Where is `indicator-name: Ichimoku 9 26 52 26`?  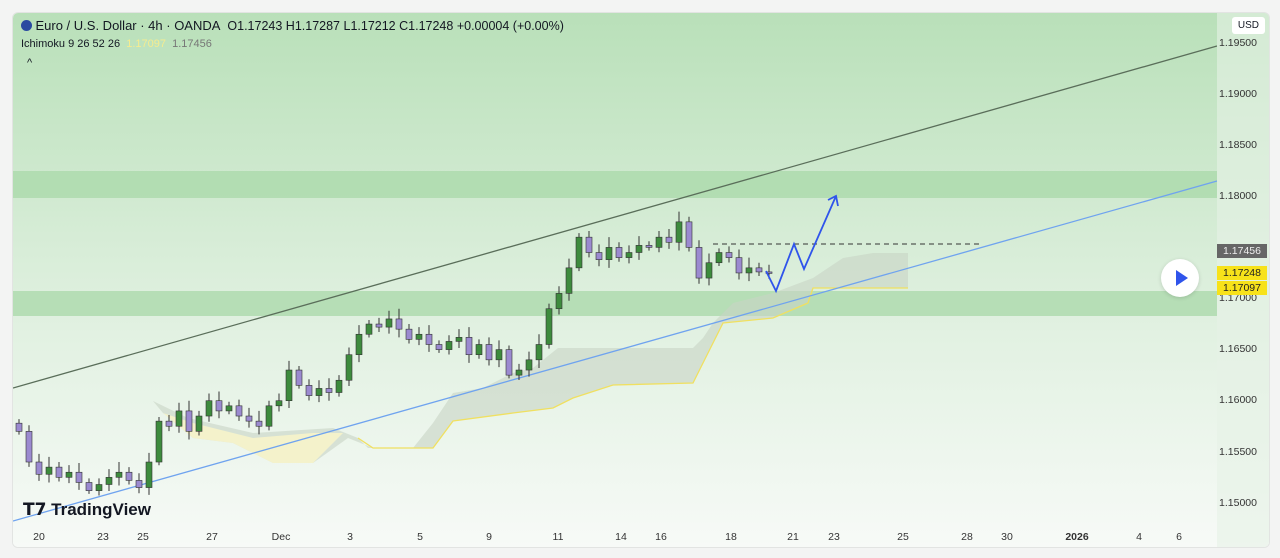
indicator-name: Ichimoku 9 26 52 26 is located at coordinates (71, 44).